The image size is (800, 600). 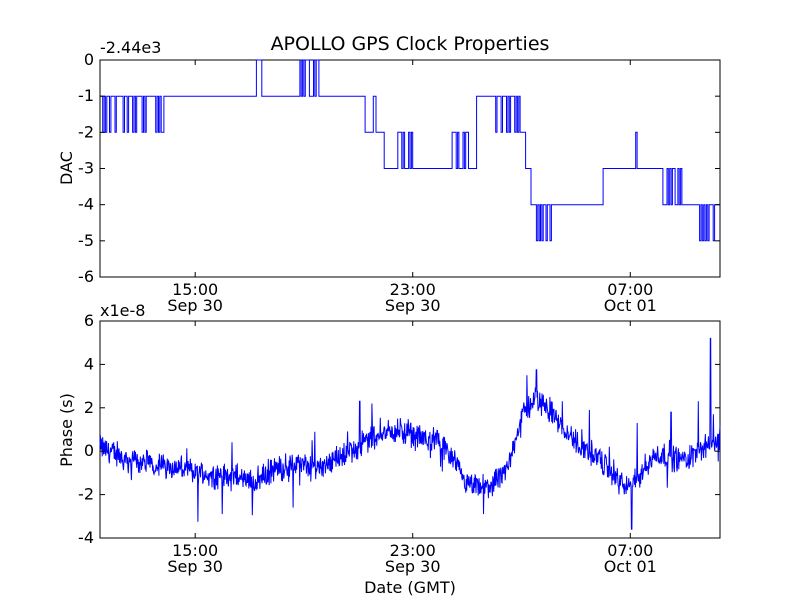 I want to click on phase-x-axis-label: Date (GMT), so click(x=410, y=587).